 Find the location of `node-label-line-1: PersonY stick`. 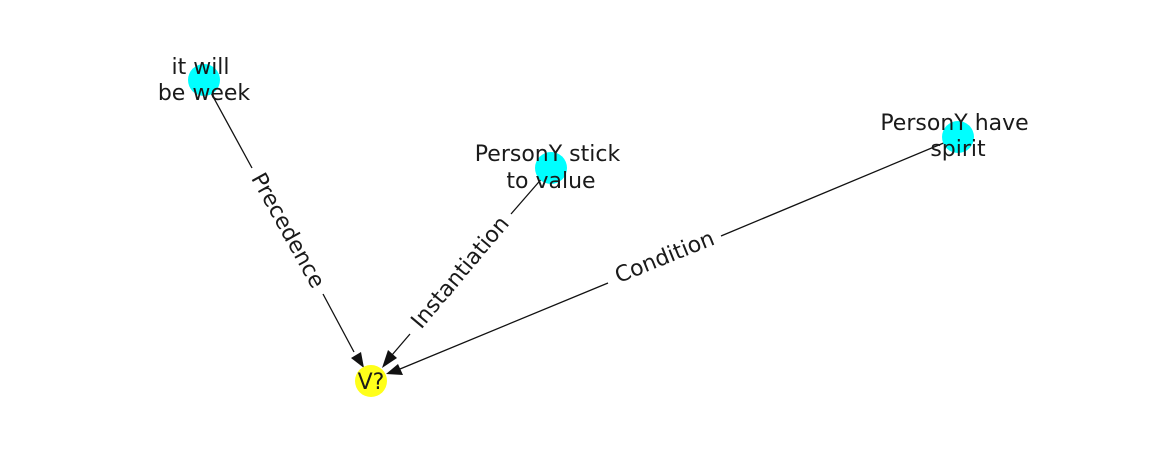

node-label-line-1: PersonY stick is located at coordinates (548, 154).